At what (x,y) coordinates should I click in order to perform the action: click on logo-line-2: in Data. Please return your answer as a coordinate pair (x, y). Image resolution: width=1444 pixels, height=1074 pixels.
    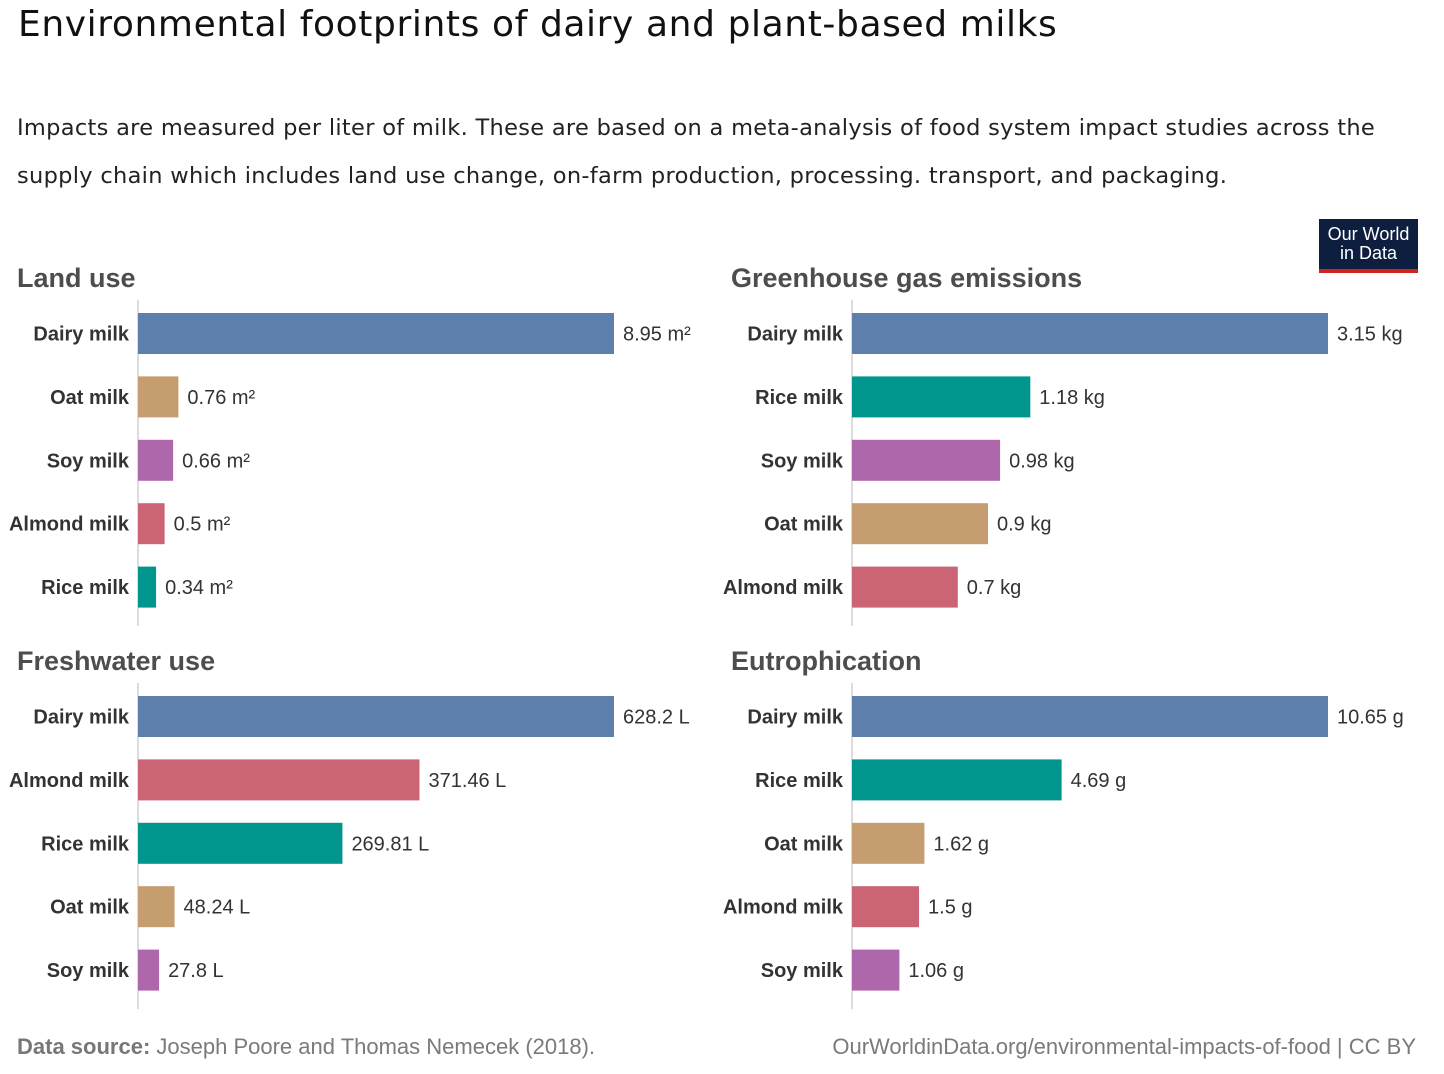
    Looking at the image, I should click on (1368, 253).